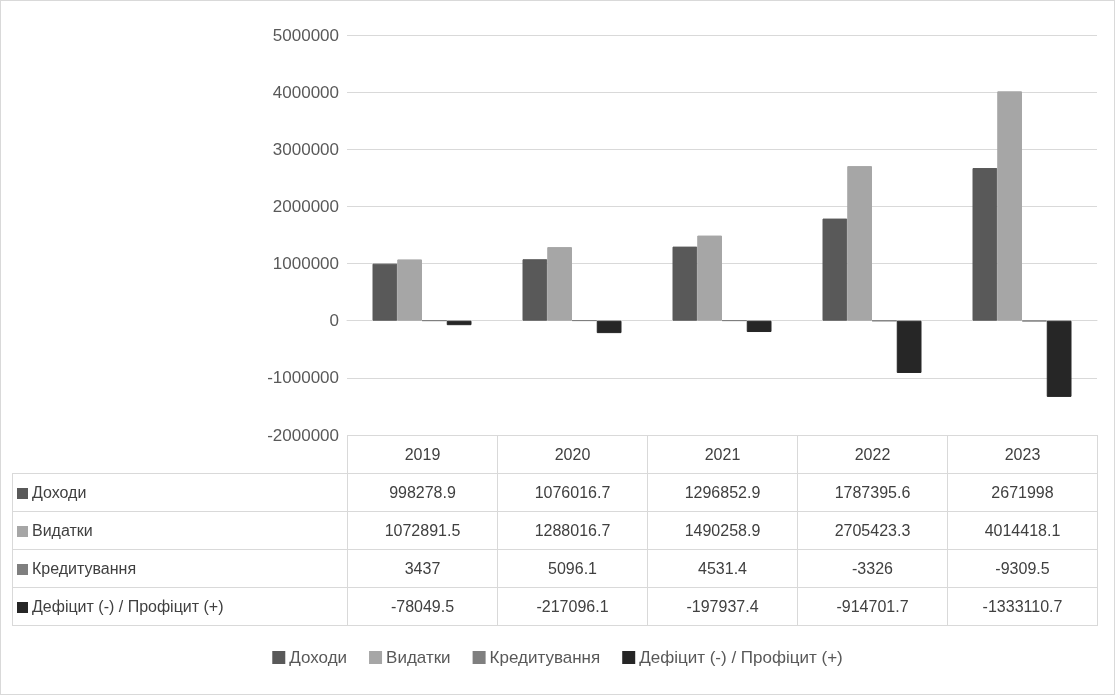 This screenshot has height=695, width=1115. What do you see at coordinates (872, 492) in the screenshot?
I see `data-label: 1787395.6` at bounding box center [872, 492].